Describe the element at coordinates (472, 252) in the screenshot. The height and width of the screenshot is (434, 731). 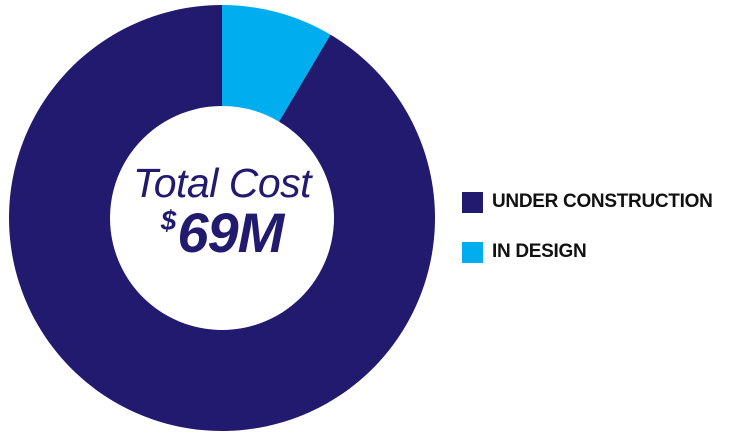
I see `legend-swatch-in-design` at that location.